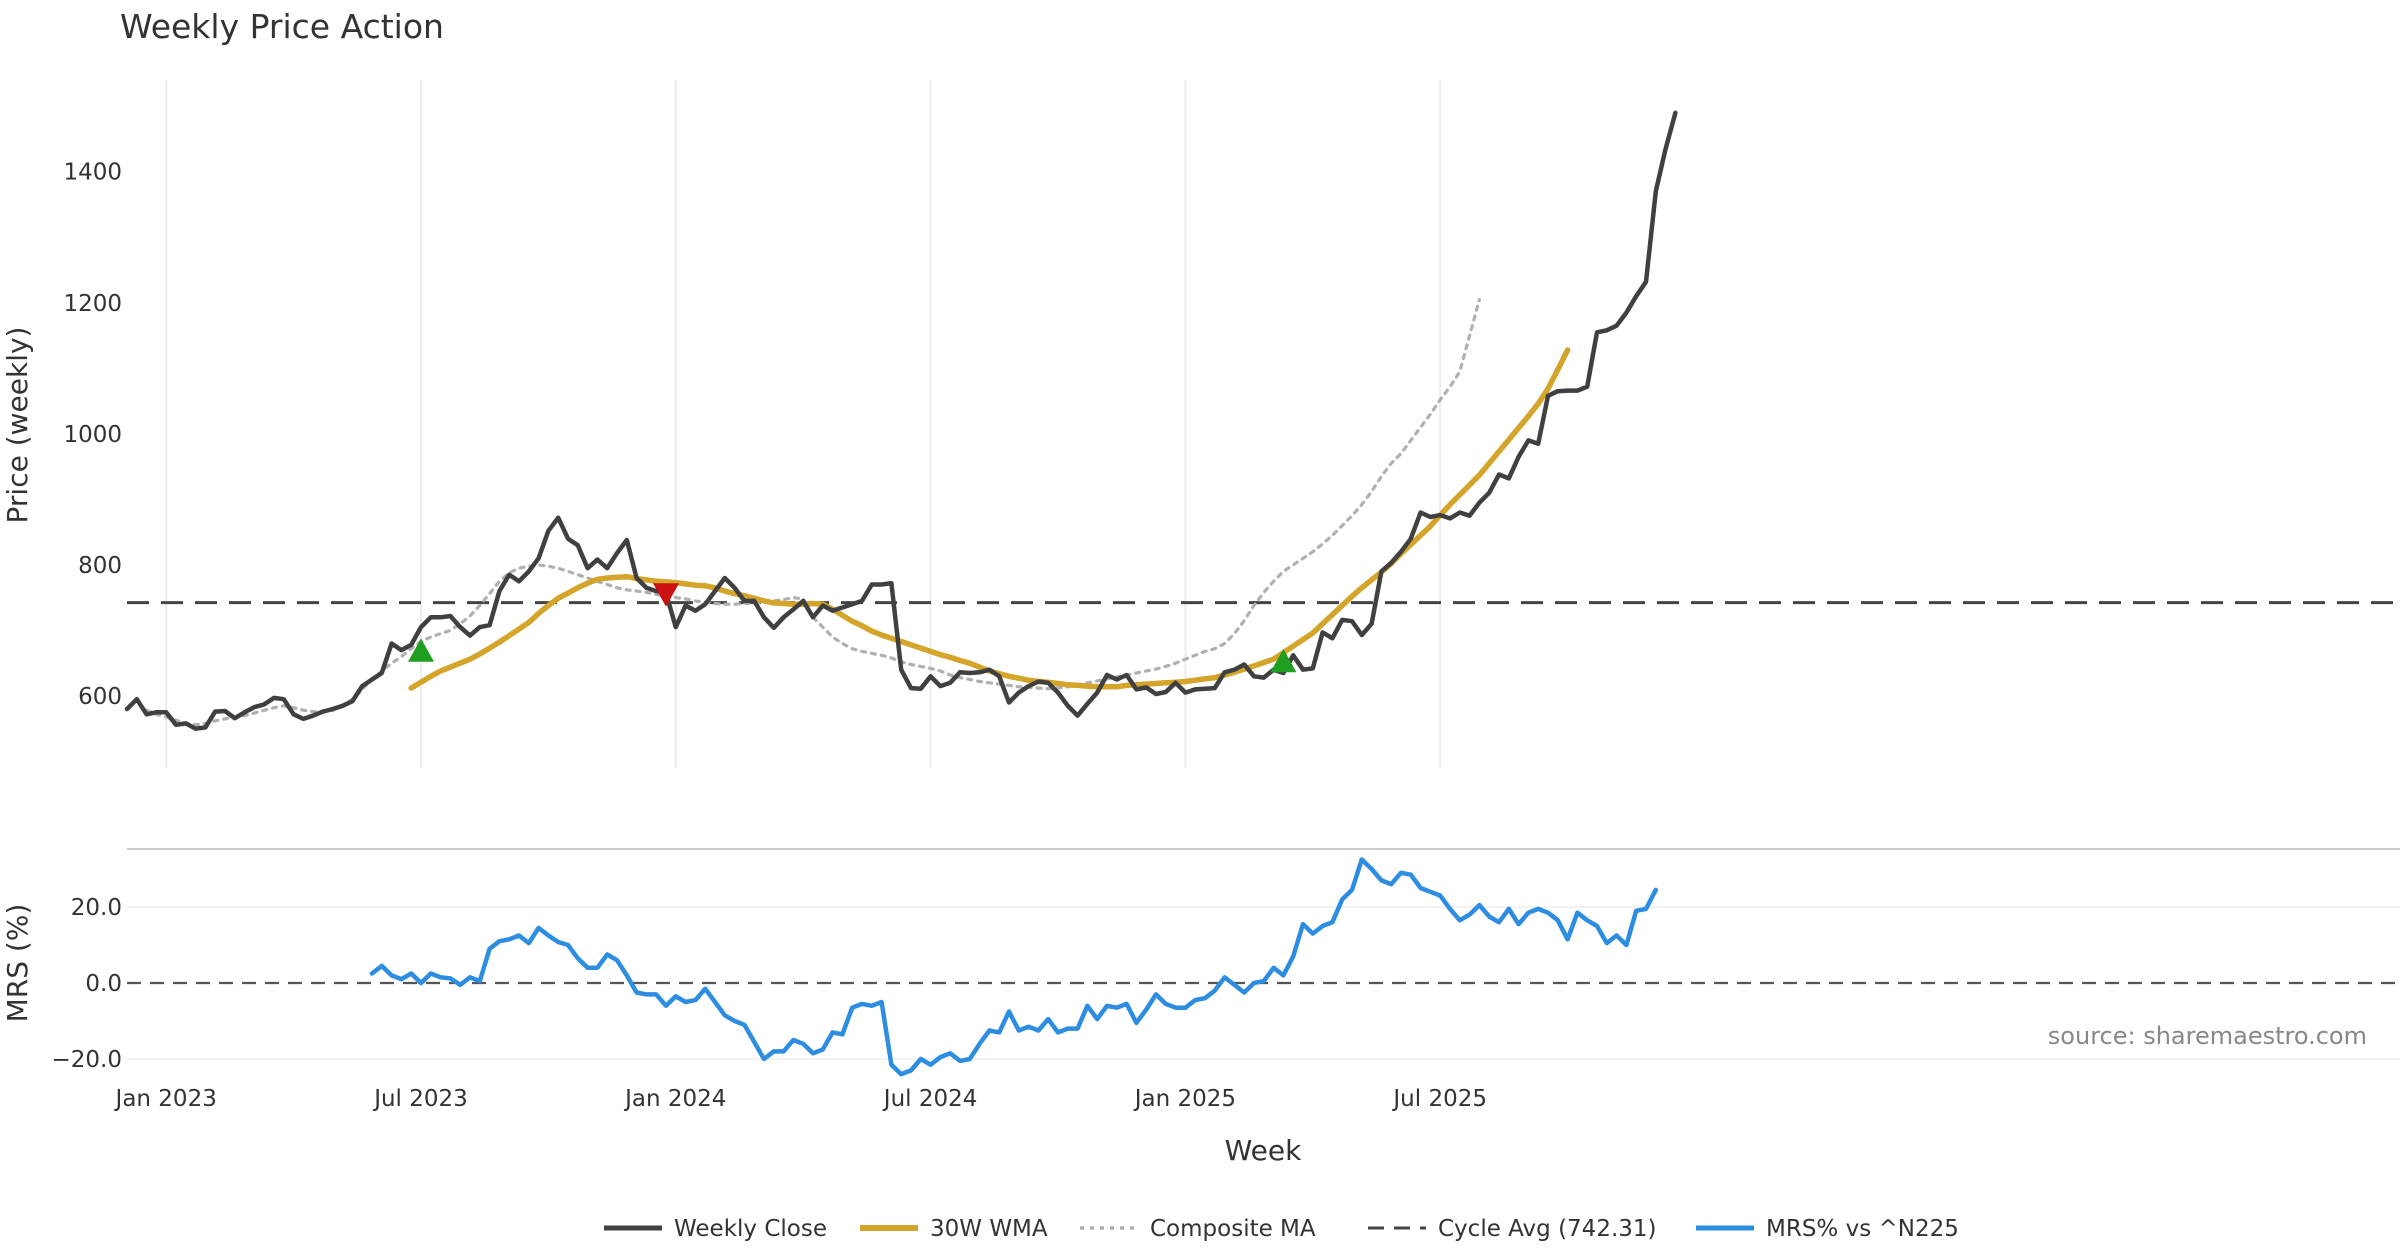 Image resolution: width=2400 pixels, height=1260 pixels. Describe the element at coordinates (1439, 1099) in the screenshot. I see `x-tick-label: Jul 2025` at that location.